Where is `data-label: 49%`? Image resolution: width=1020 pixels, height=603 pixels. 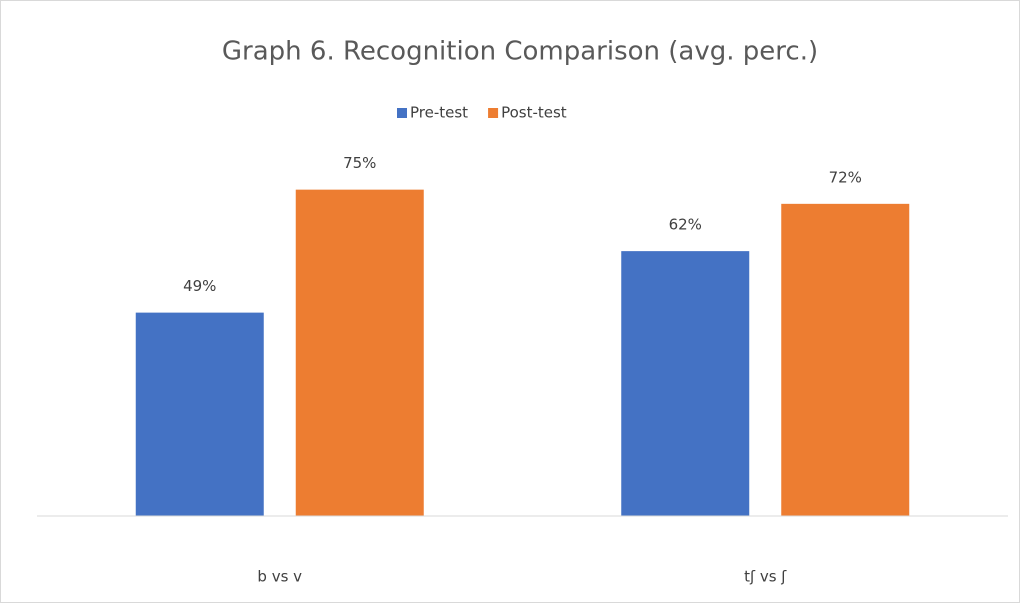 data-label: 49% is located at coordinates (199, 286).